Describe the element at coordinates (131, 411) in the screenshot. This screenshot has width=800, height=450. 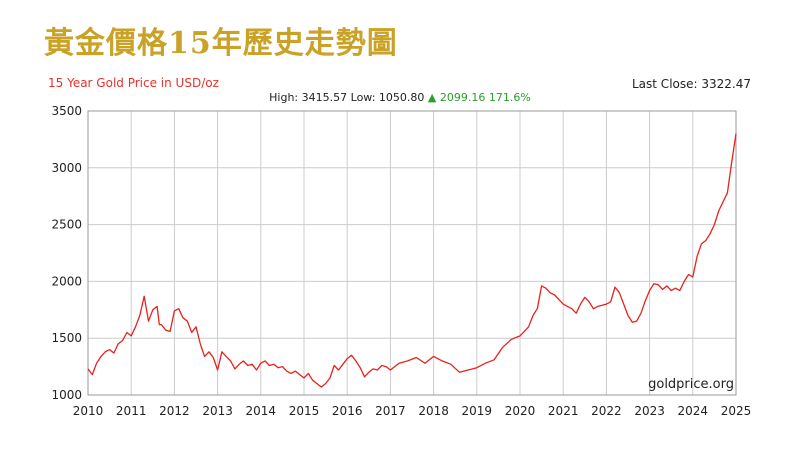
I see `x-tick-label: 2011` at that location.